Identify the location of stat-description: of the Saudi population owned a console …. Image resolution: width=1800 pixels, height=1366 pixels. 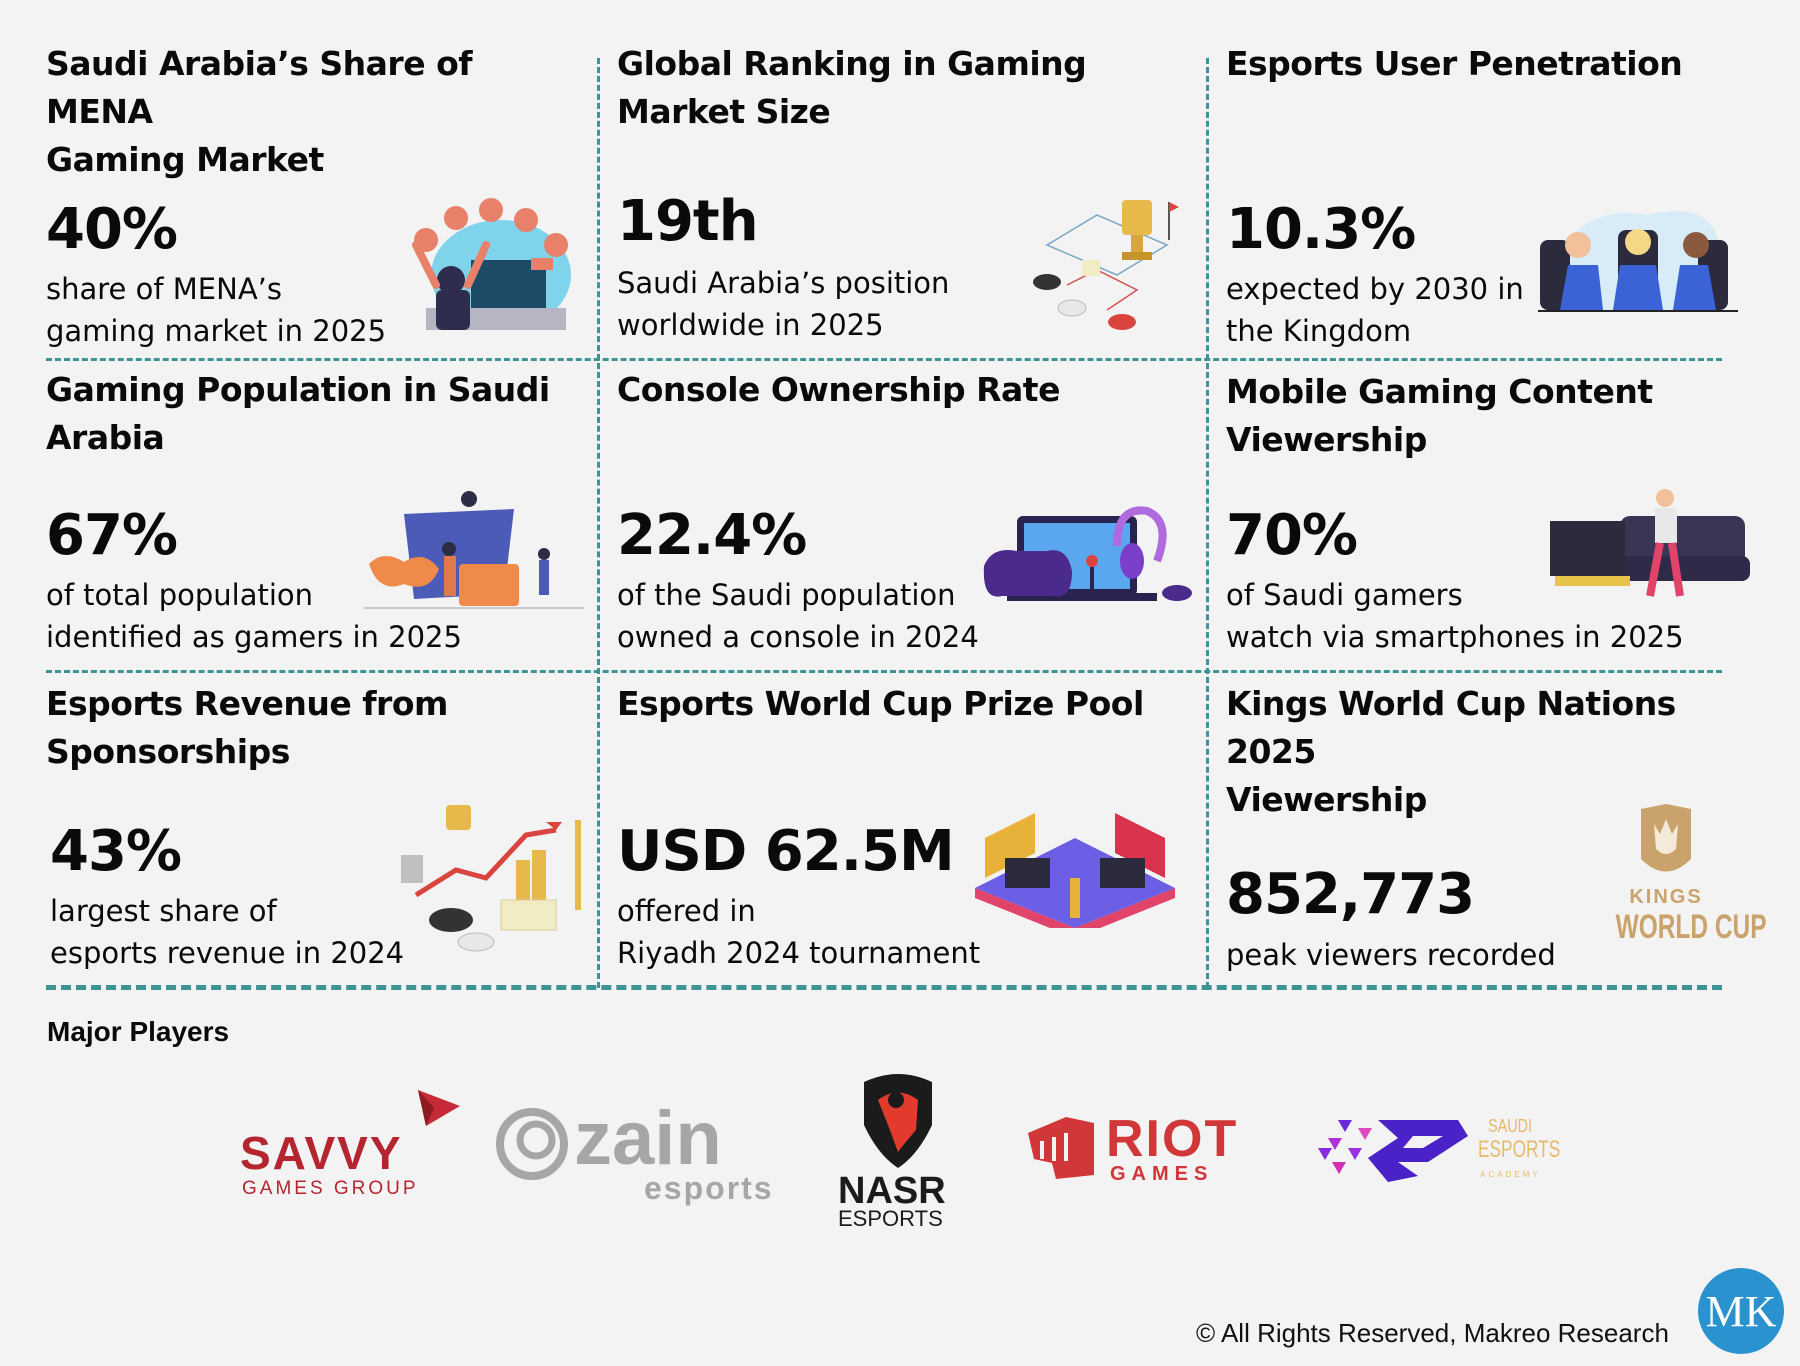
(798, 616).